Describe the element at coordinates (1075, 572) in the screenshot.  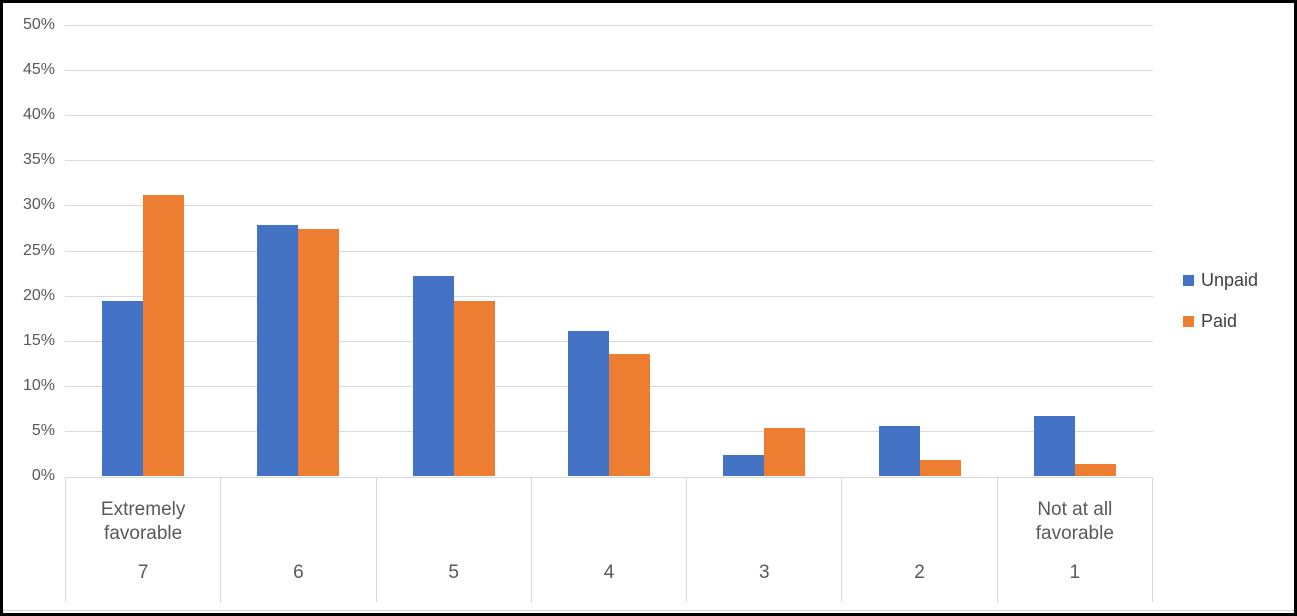
I see `category-number: 1` at that location.